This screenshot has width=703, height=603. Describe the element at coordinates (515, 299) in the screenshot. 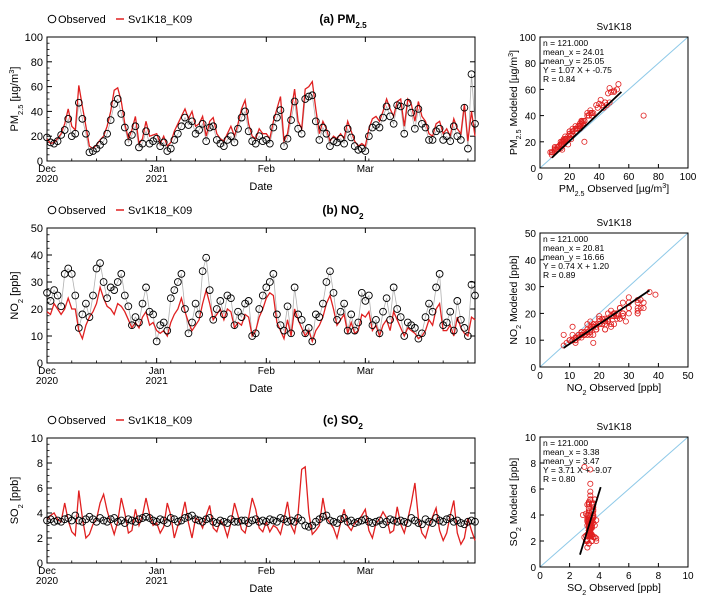

I see `scatter-ylabel: NO2 Modeled [ppb]` at that location.